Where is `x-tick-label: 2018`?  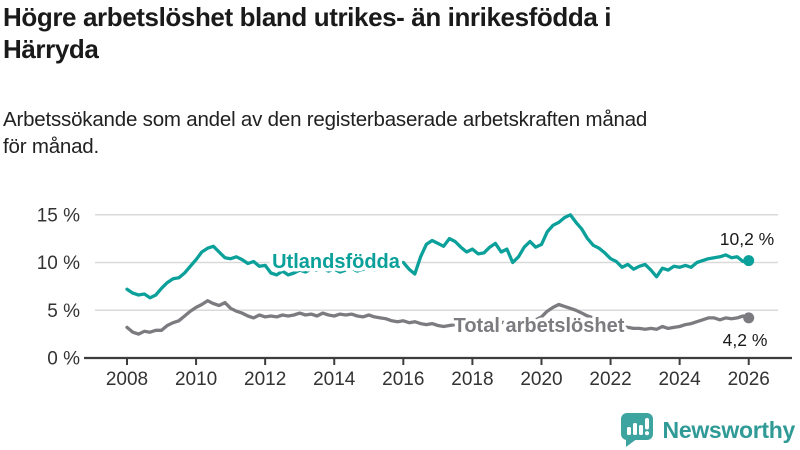
x-tick-label: 2018 is located at coordinates (472, 379).